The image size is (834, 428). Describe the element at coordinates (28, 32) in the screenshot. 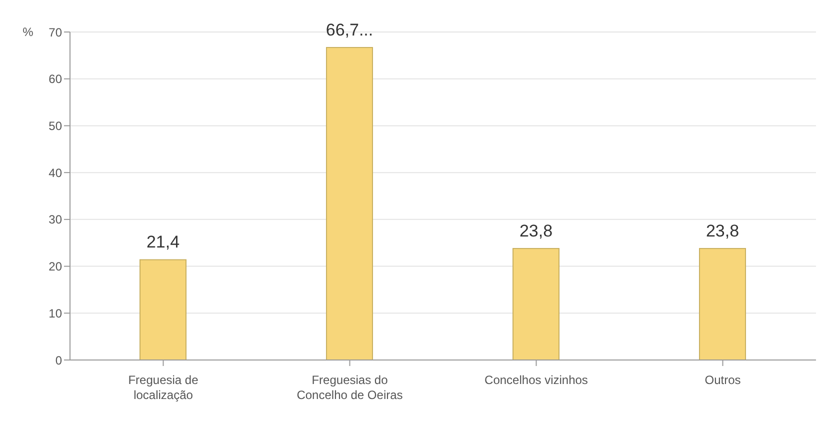

I see `y-axis-title: %` at that location.